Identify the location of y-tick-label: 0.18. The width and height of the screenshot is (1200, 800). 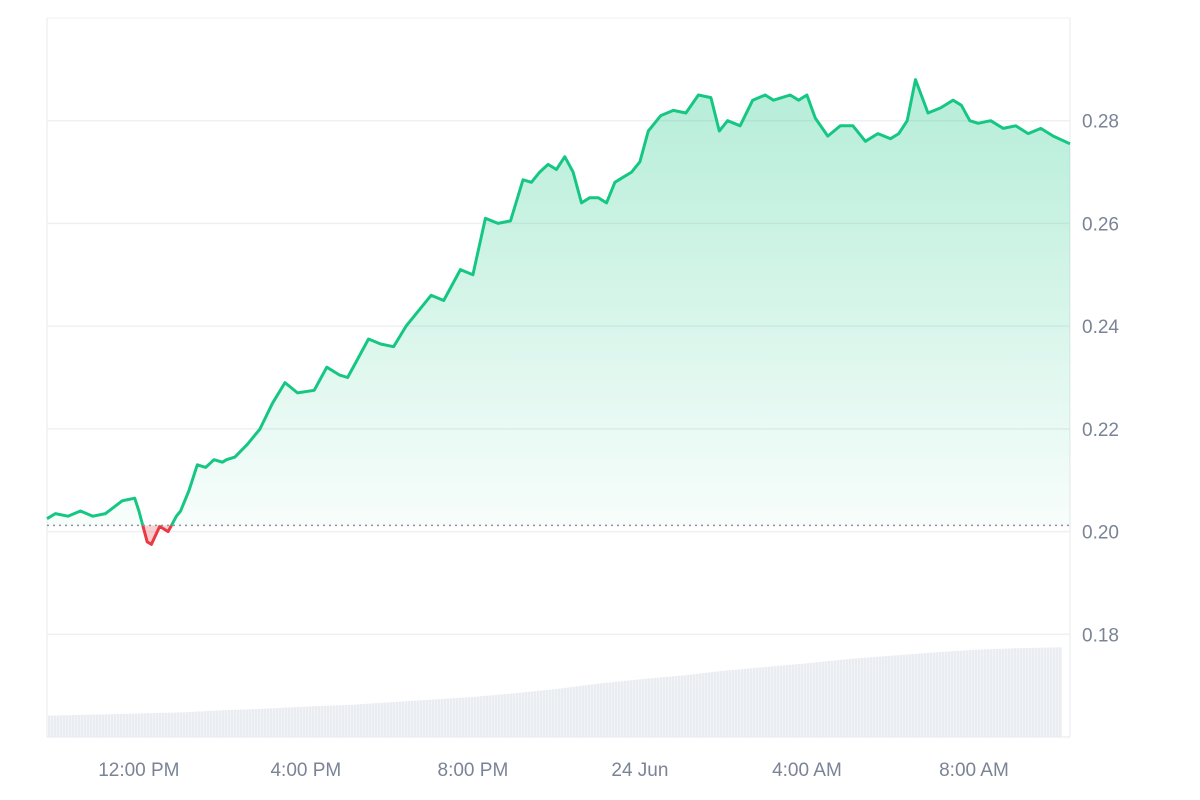
(1100, 635).